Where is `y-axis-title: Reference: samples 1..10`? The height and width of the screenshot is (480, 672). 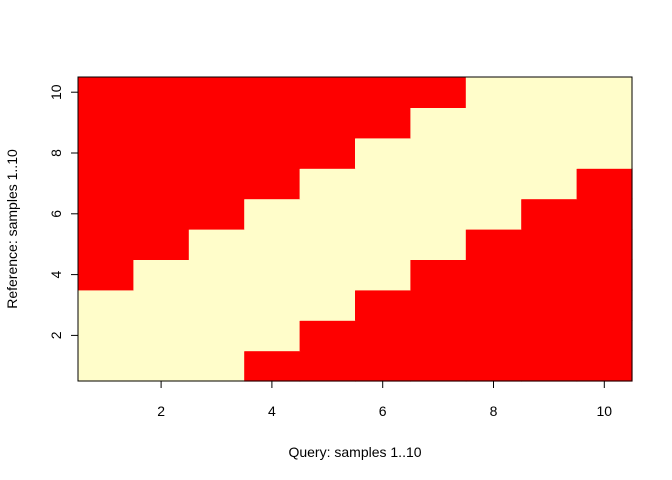 y-axis-title: Reference: samples 1..10 is located at coordinates (12, 229).